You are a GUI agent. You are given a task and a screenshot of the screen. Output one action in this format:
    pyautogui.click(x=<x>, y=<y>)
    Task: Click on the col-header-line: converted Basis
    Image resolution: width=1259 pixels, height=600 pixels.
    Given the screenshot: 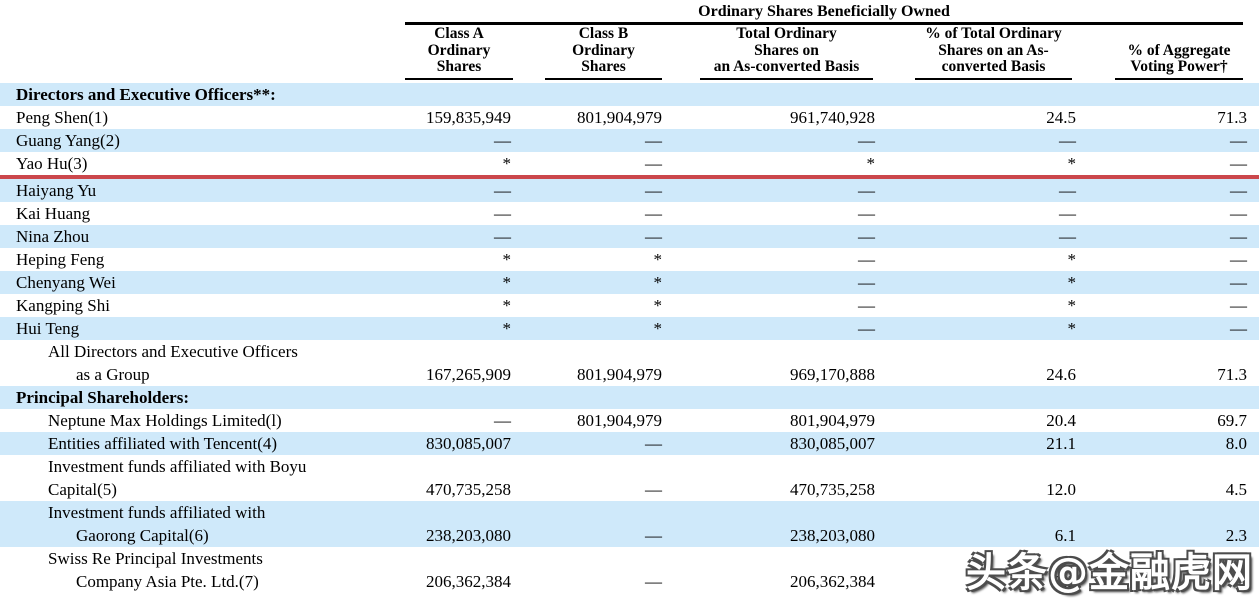 What is the action you would take?
    pyautogui.click(x=993, y=66)
    